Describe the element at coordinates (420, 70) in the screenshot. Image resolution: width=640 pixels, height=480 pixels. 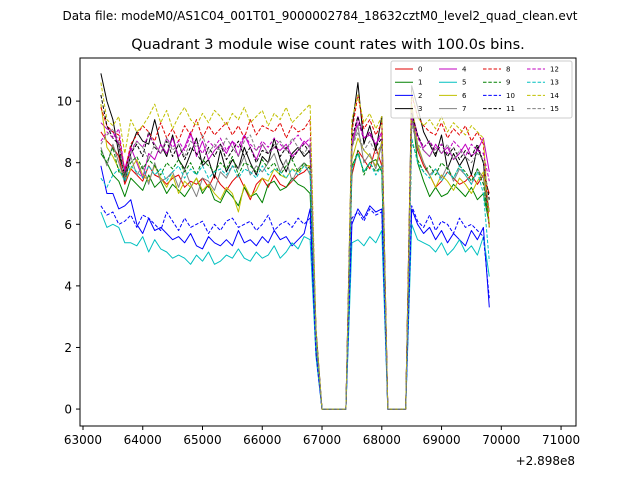
I see `legend-label-0: 0` at that location.